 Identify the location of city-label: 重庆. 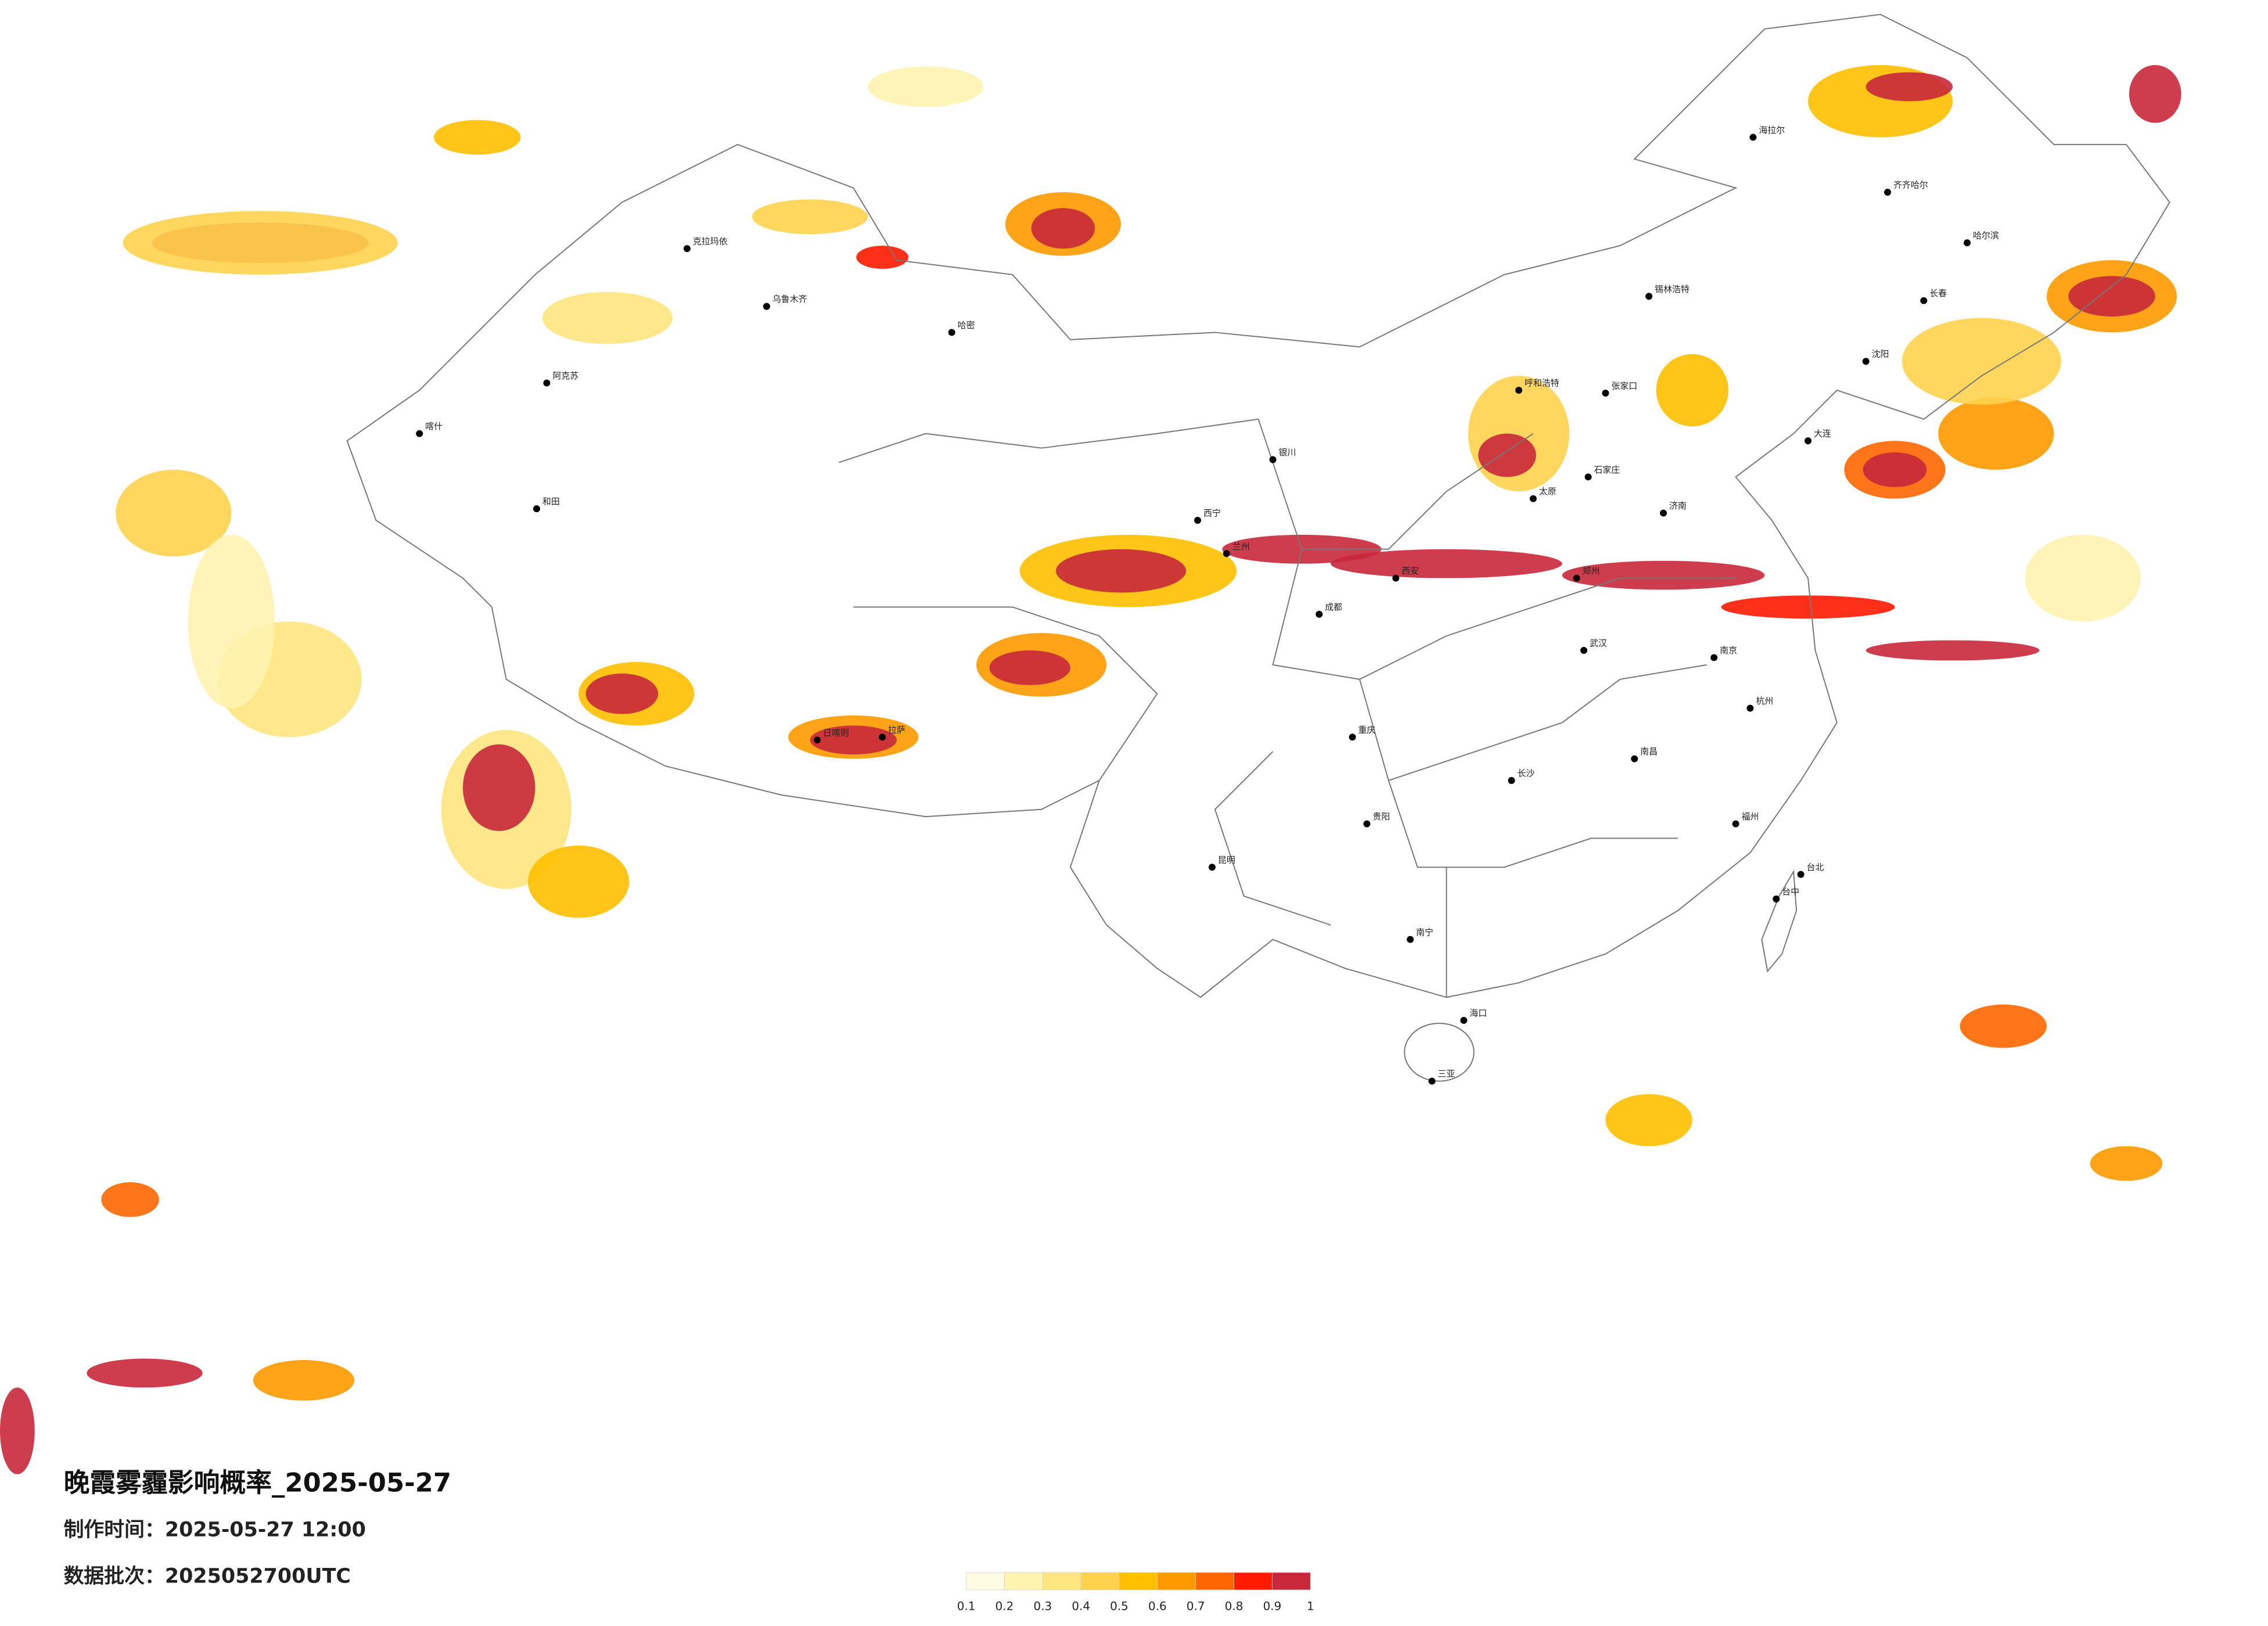
(1367, 730).